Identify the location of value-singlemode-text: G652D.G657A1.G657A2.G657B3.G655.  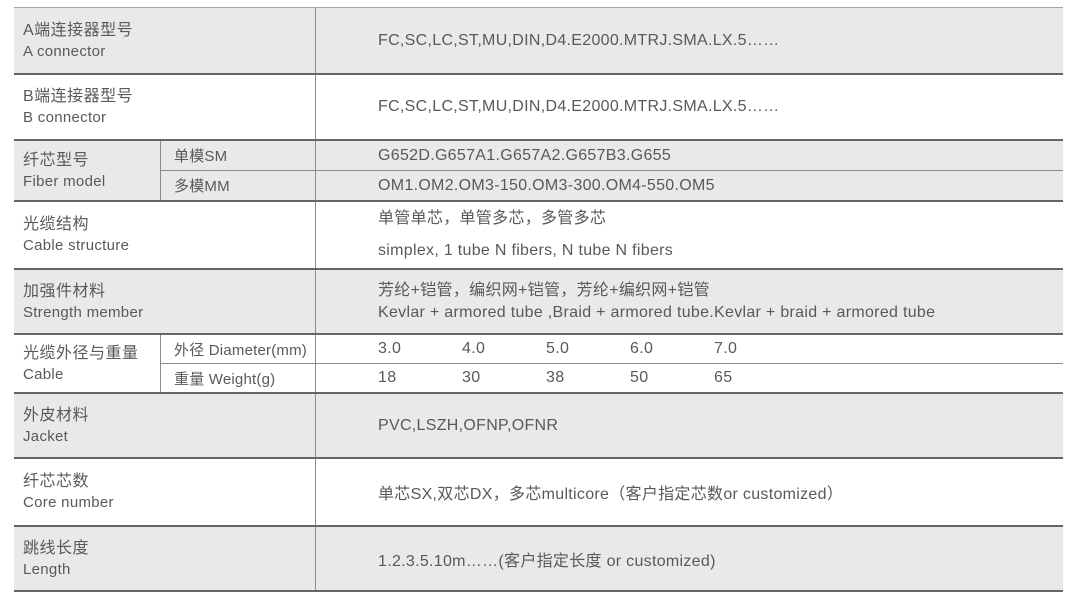
(525, 155).